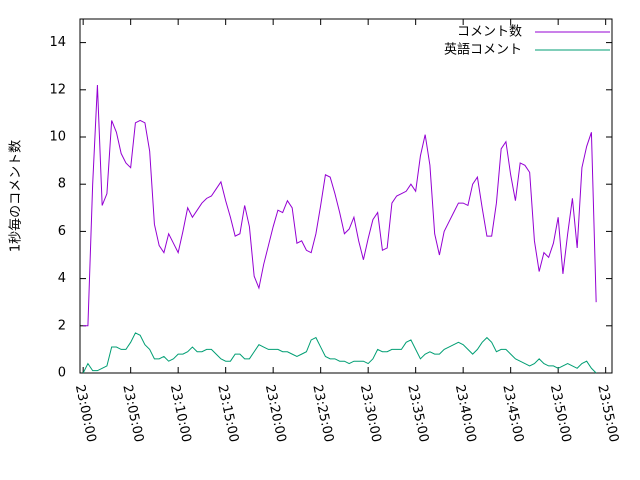 The width and height of the screenshot is (640, 480). Describe the element at coordinates (62, 184) in the screenshot. I see `y-tick-label: 8` at that location.